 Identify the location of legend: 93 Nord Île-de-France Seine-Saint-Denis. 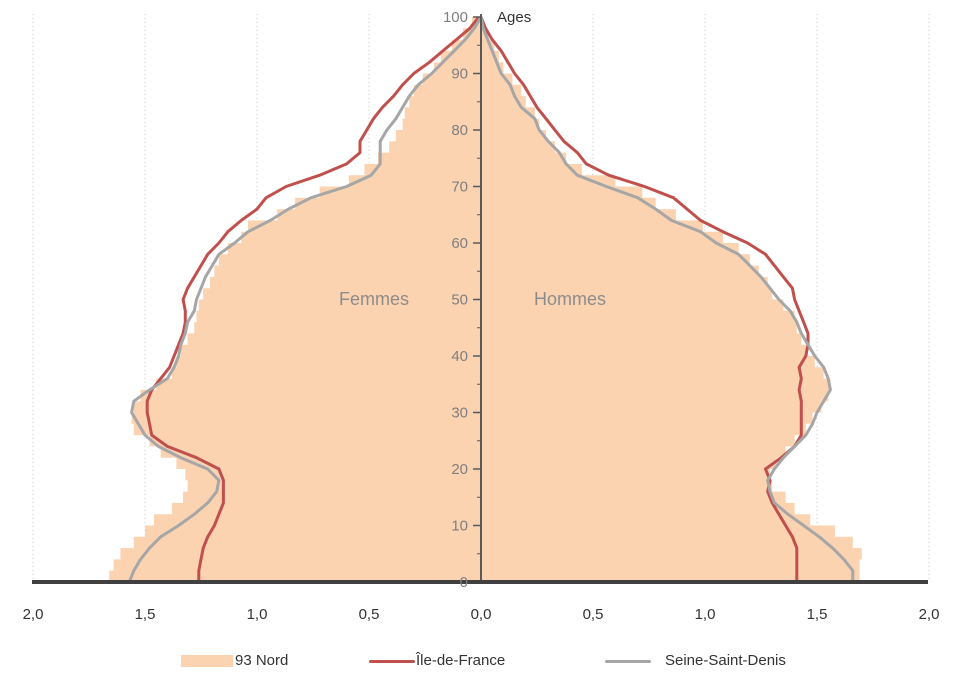
(480, 663).